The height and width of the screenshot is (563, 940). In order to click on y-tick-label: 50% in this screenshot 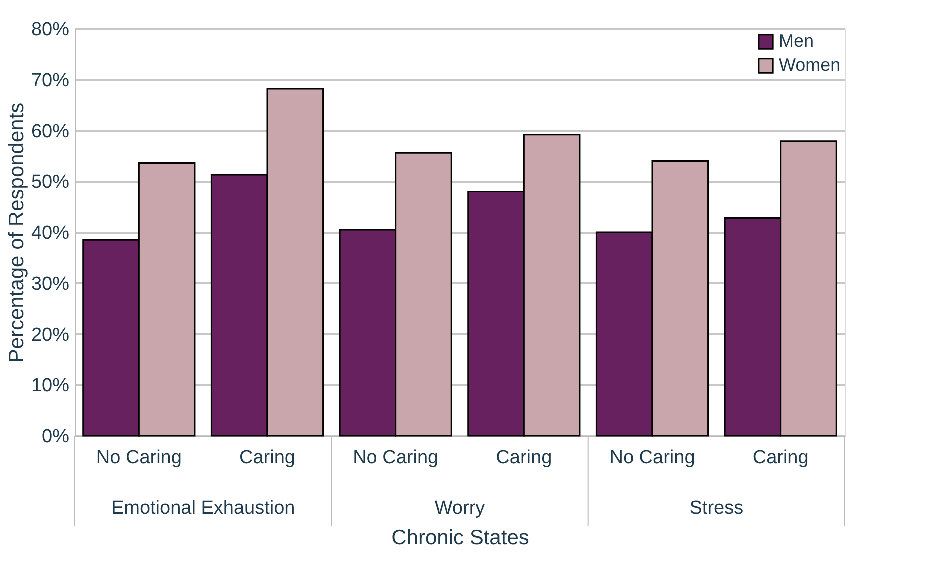, I will do `click(50, 183)`.